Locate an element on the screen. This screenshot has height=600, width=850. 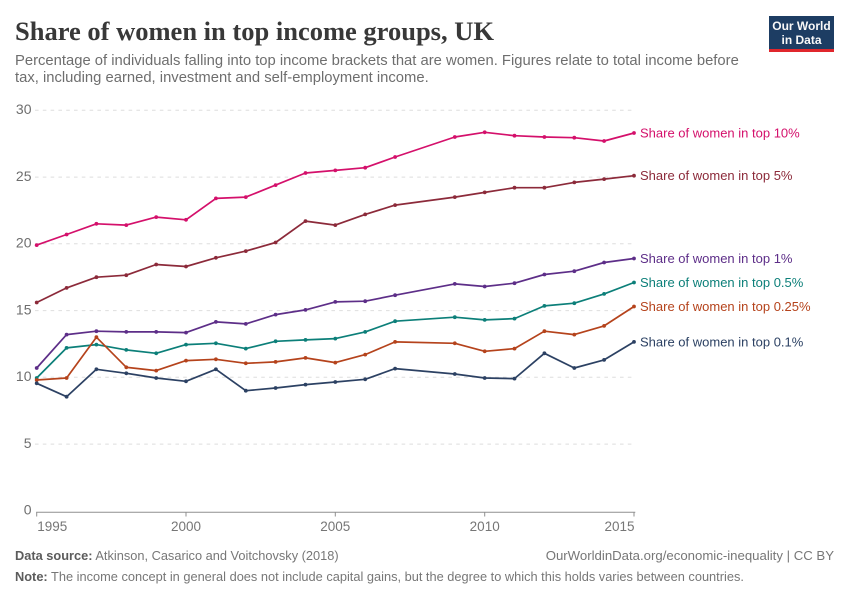
svg-text: Share of women in top 0.5% is located at coordinates (722, 282).